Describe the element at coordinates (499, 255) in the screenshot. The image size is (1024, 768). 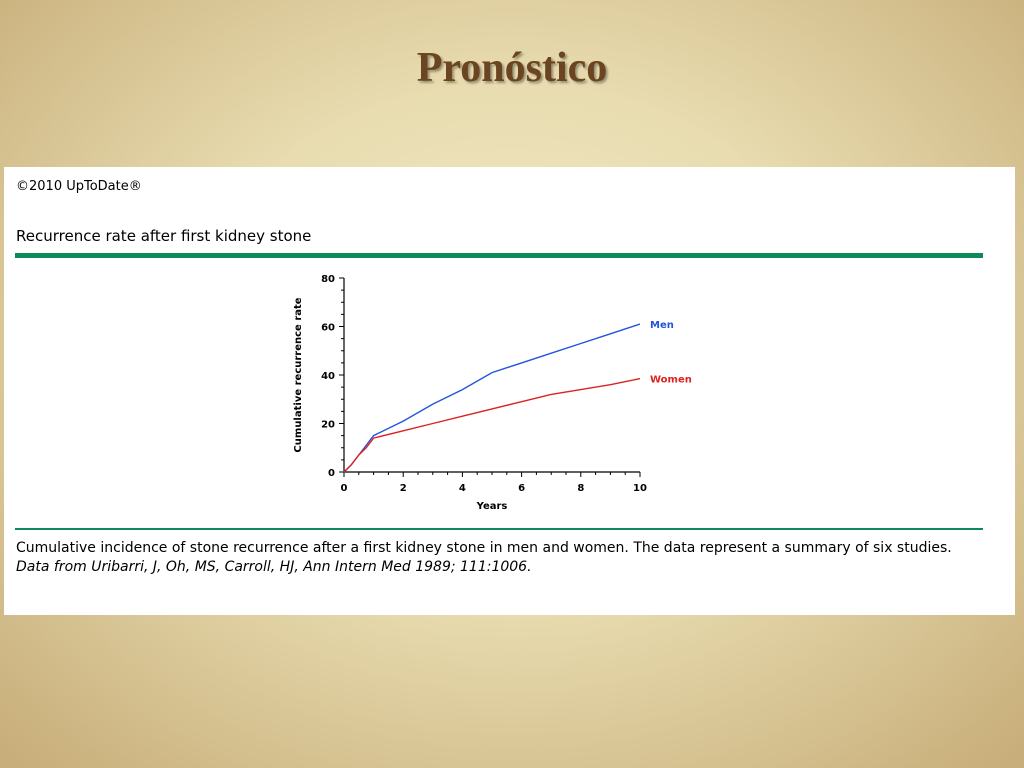
I see `top-divider` at that location.